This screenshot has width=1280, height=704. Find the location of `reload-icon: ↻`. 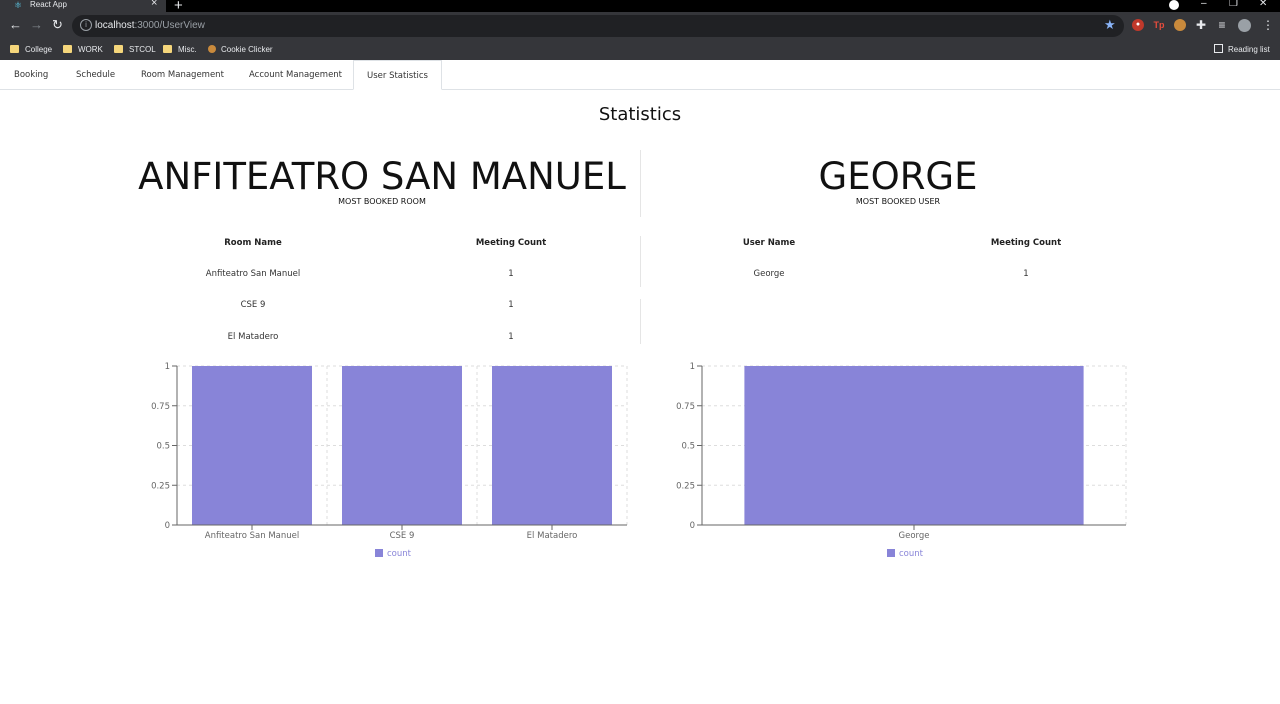

reload-icon: ↻ is located at coordinates (57, 24).